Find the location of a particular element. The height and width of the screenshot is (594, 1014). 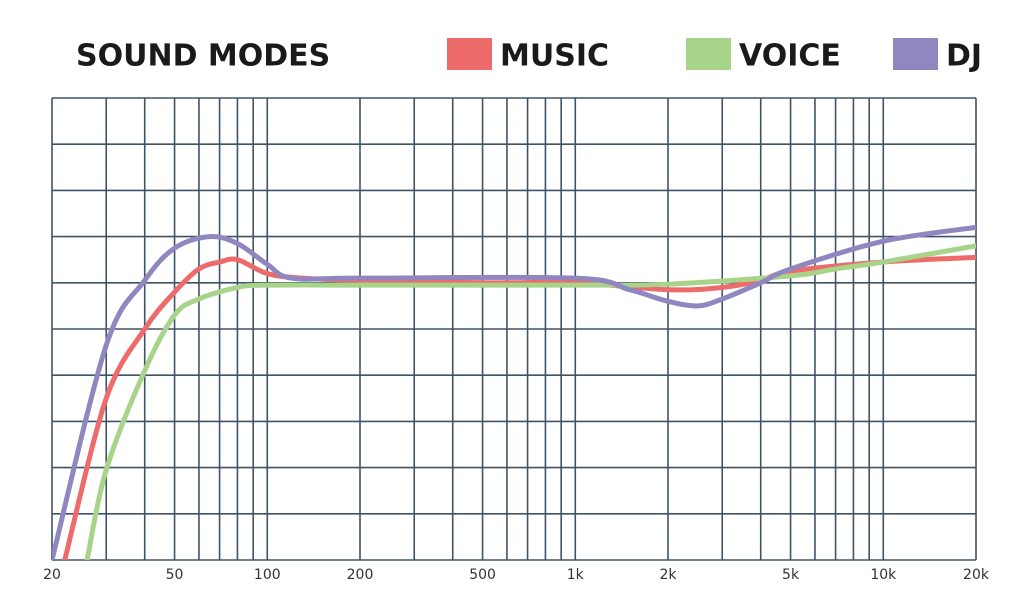

x-tick-label: 2k is located at coordinates (668, 575).